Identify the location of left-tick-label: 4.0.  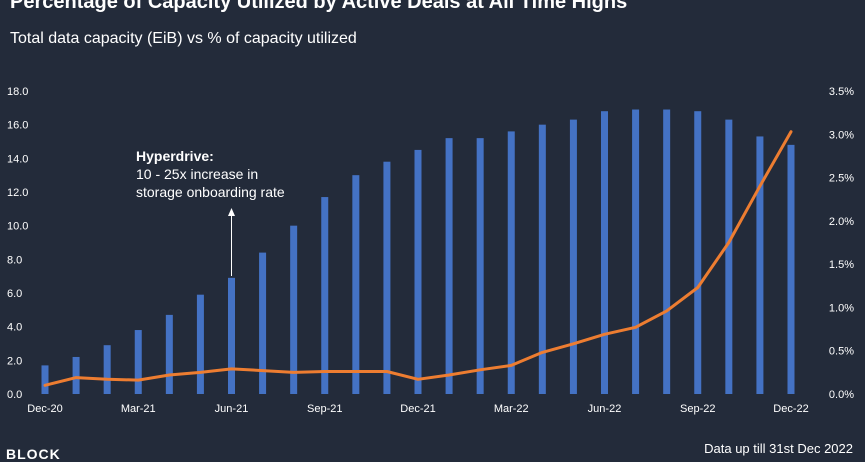
(14, 328).